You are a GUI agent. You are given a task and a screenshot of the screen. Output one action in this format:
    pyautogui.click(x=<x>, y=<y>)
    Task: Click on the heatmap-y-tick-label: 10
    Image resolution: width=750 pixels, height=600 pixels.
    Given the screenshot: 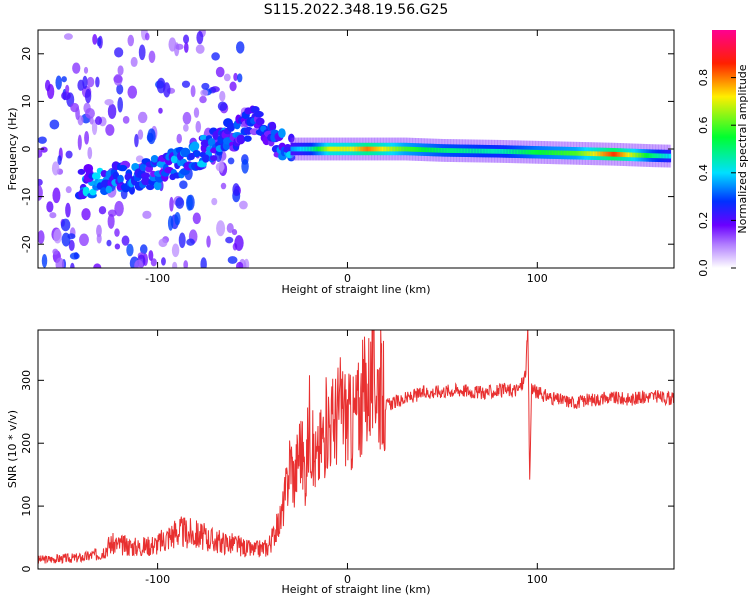 What is the action you would take?
    pyautogui.click(x=26, y=101)
    